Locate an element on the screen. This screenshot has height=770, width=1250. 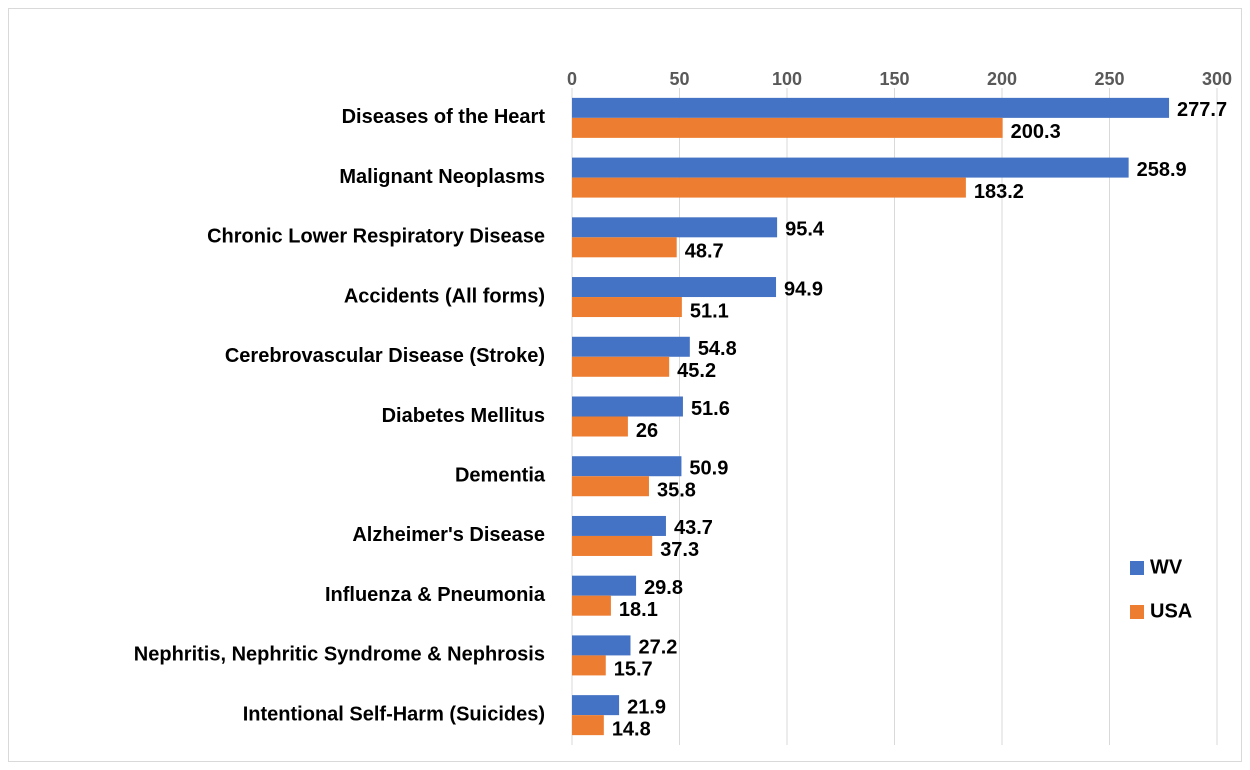
x-tick-label: 50 is located at coordinates (679, 79).